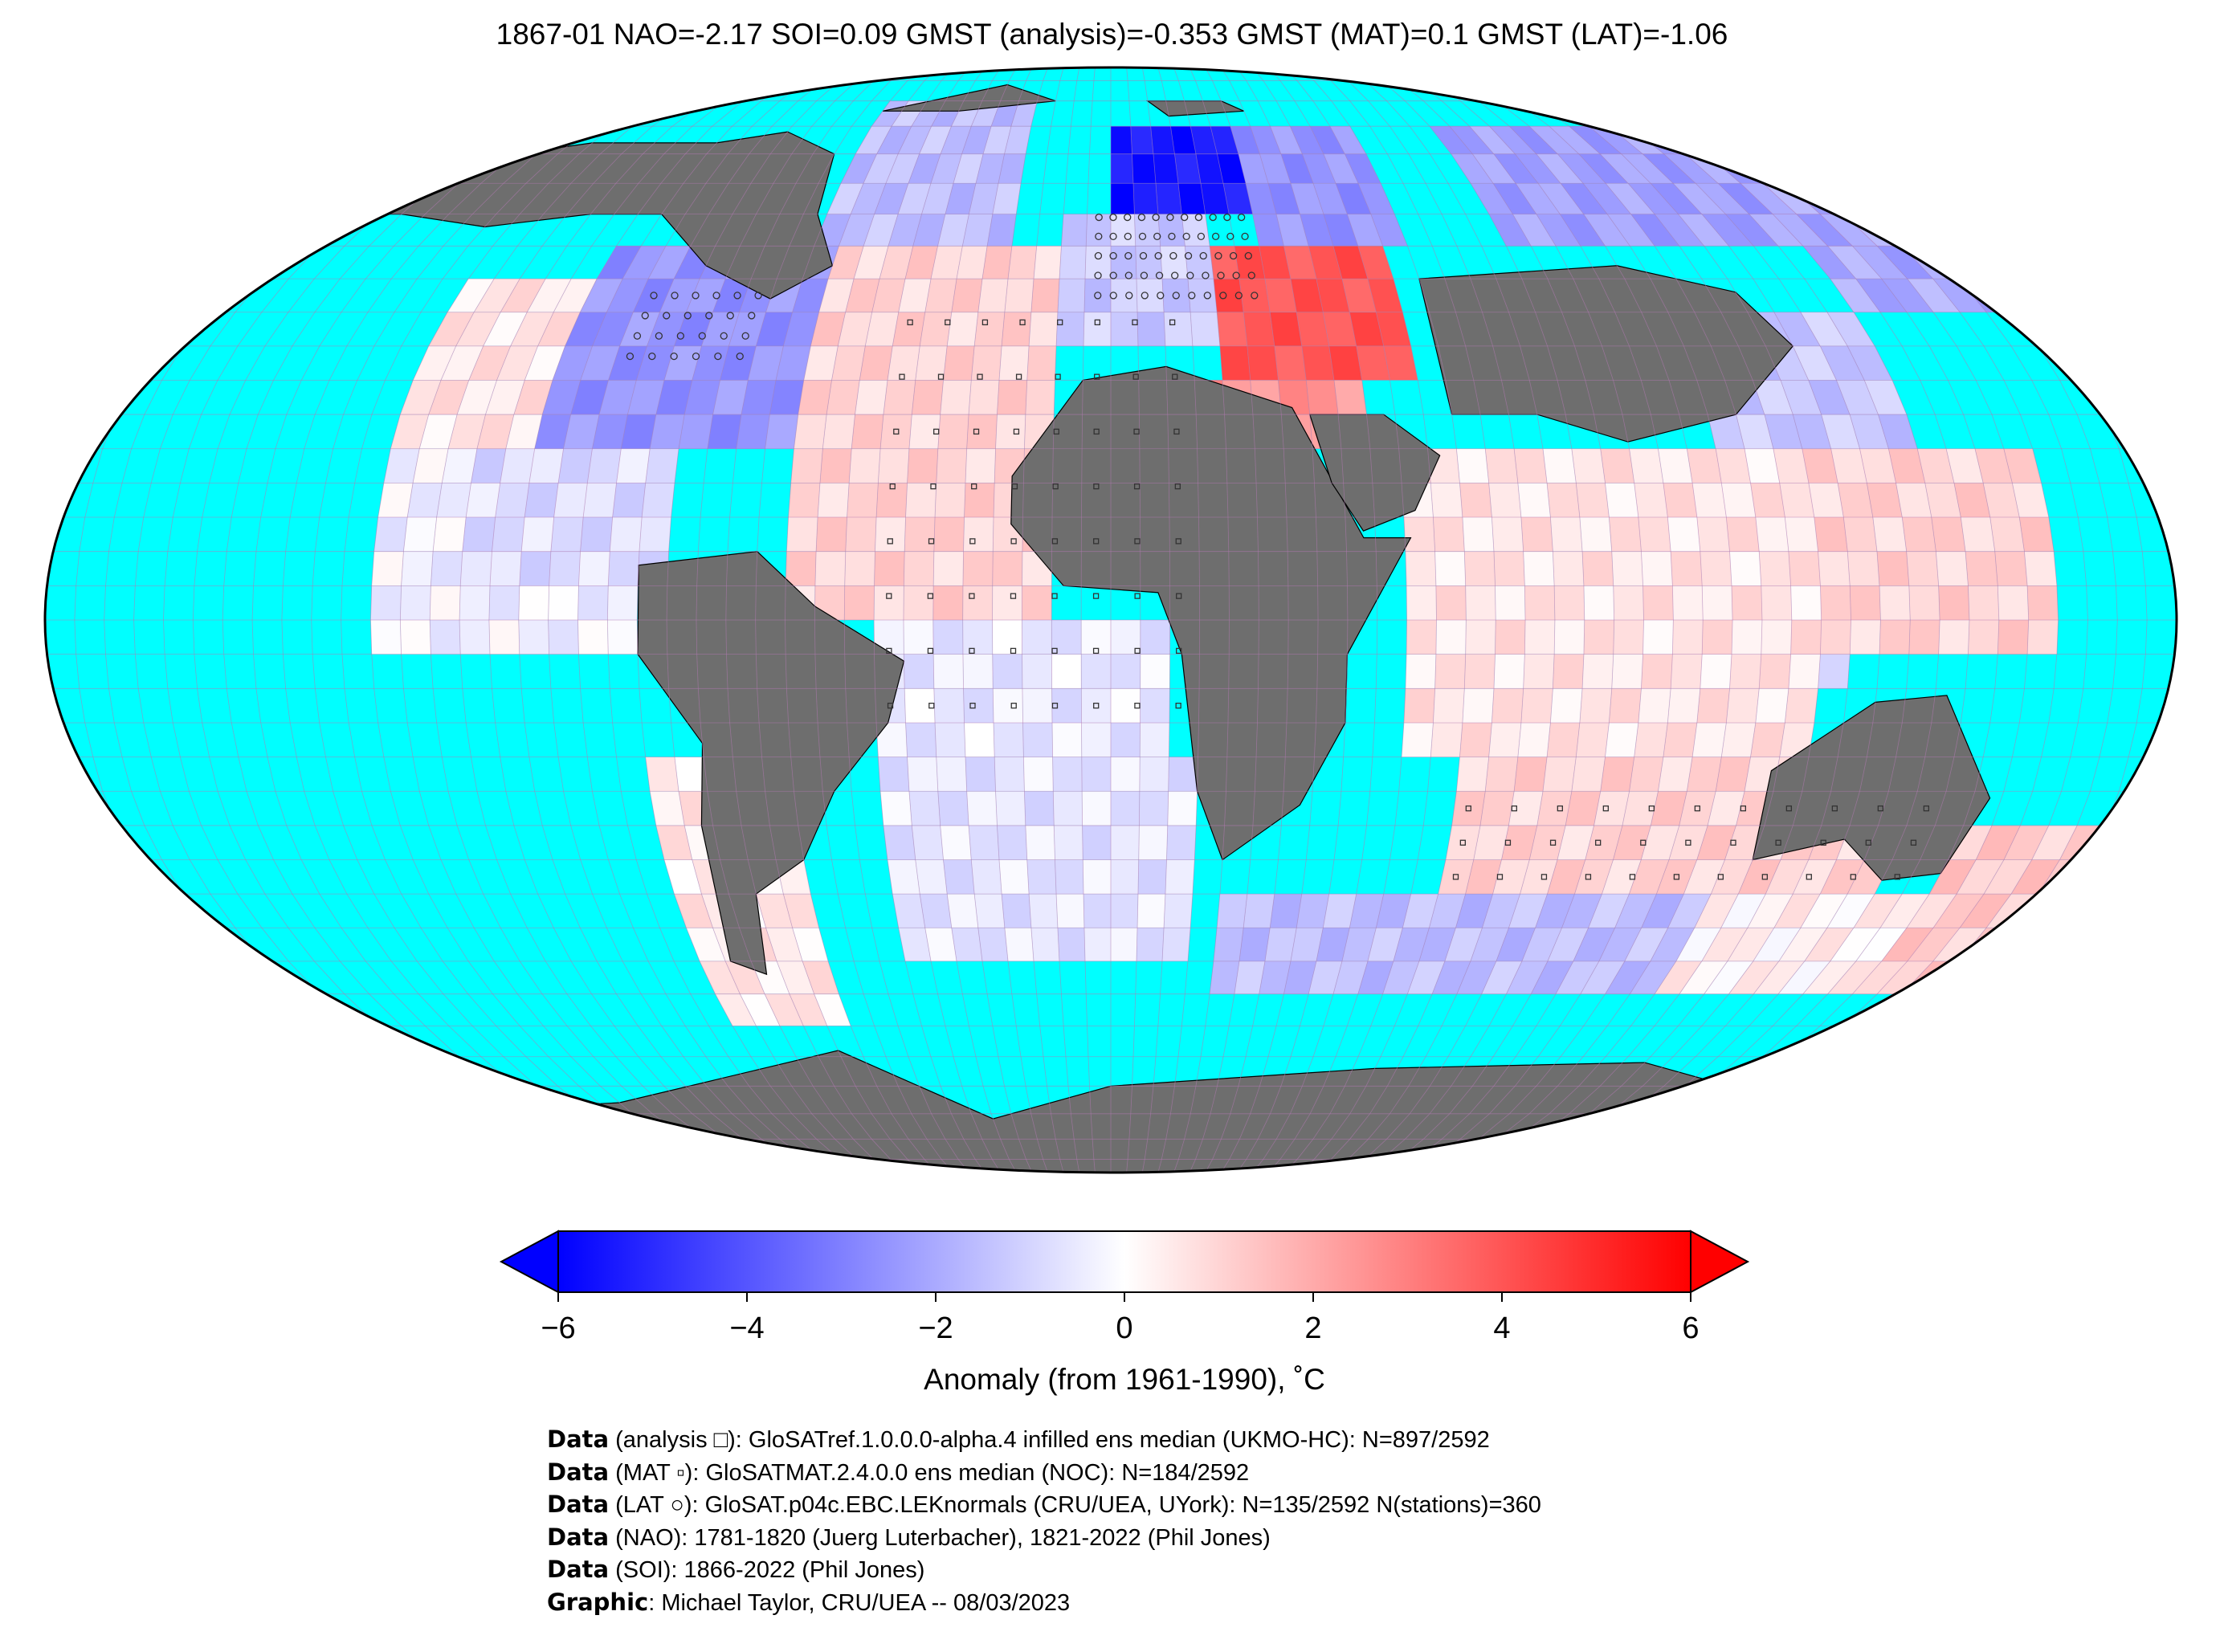  I want to click on colorbar-extend-high, so click(1720, 1262).